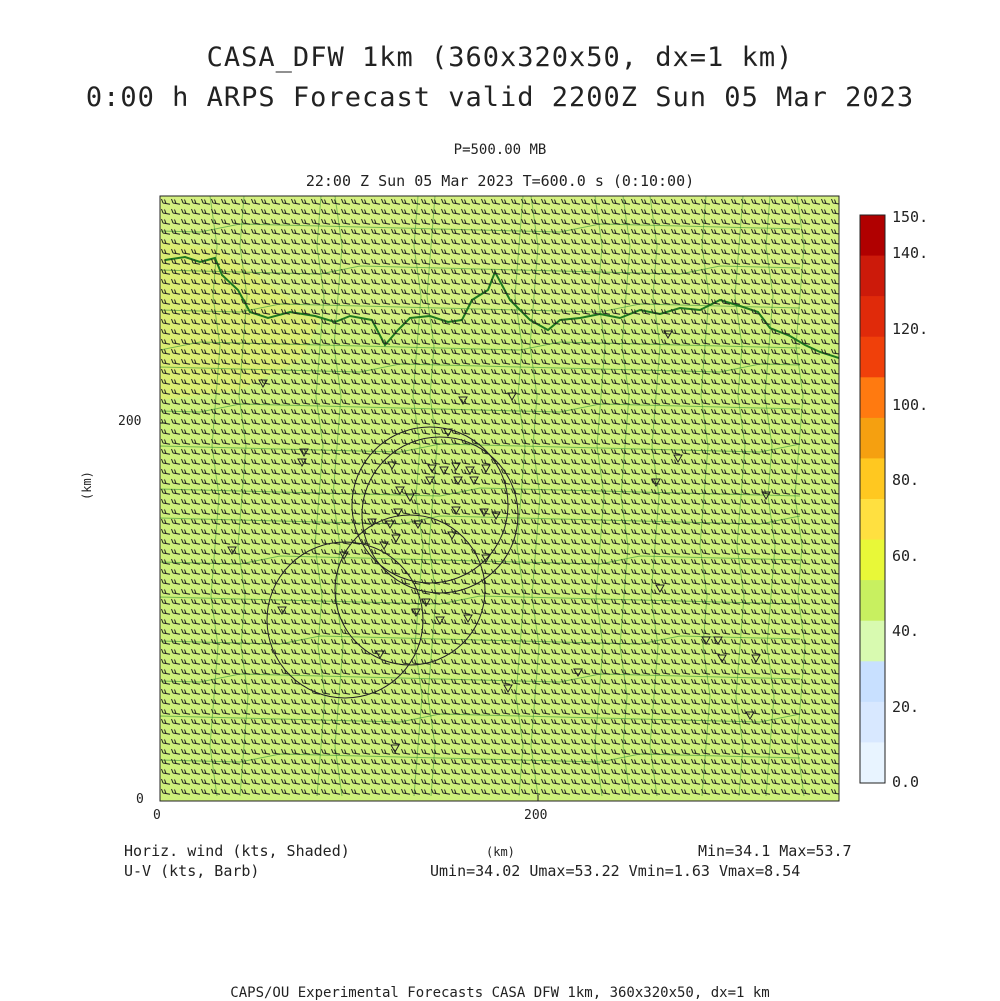 The height and width of the screenshot is (1001, 1000). I want to click on colorbar, so click(872, 499).